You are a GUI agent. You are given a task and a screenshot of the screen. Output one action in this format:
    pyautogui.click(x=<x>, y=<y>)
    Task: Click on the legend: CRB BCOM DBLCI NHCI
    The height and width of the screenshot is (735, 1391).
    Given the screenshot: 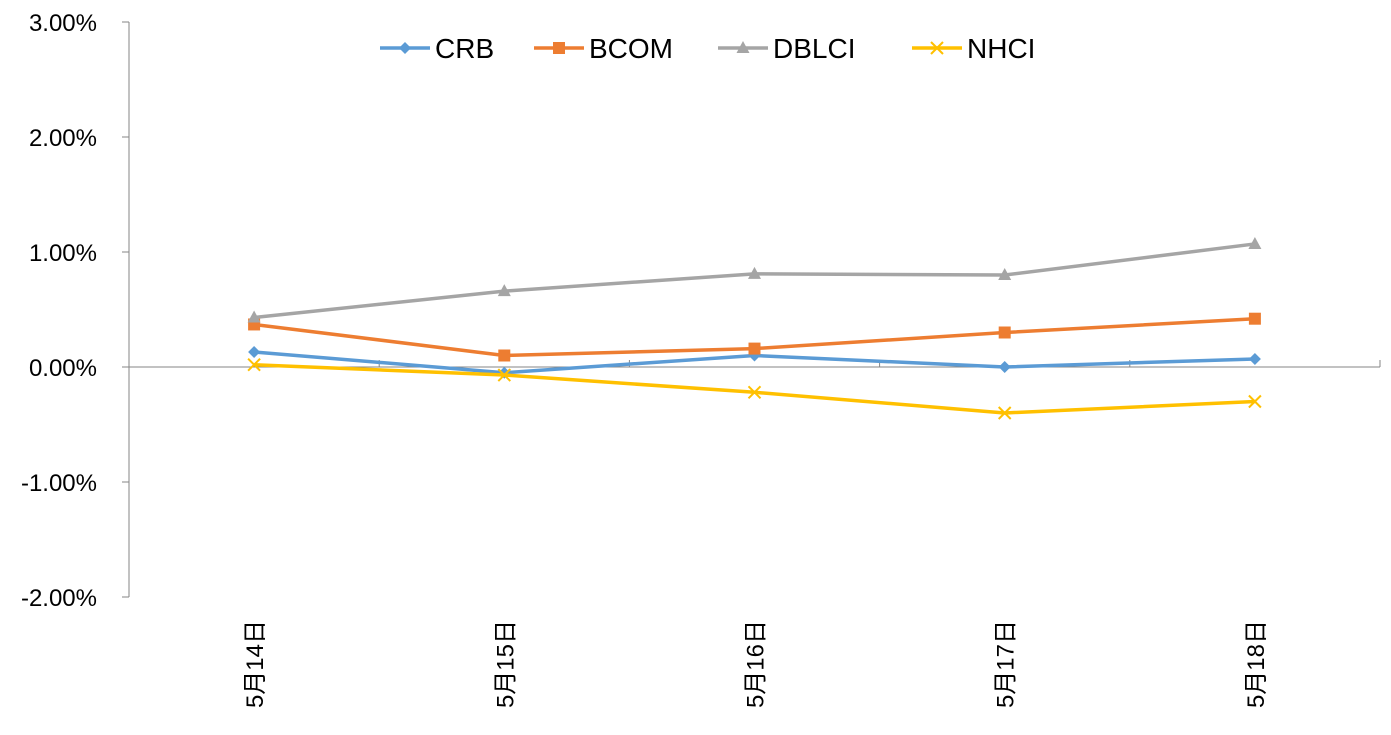 What is the action you would take?
    pyautogui.click(x=707, y=48)
    